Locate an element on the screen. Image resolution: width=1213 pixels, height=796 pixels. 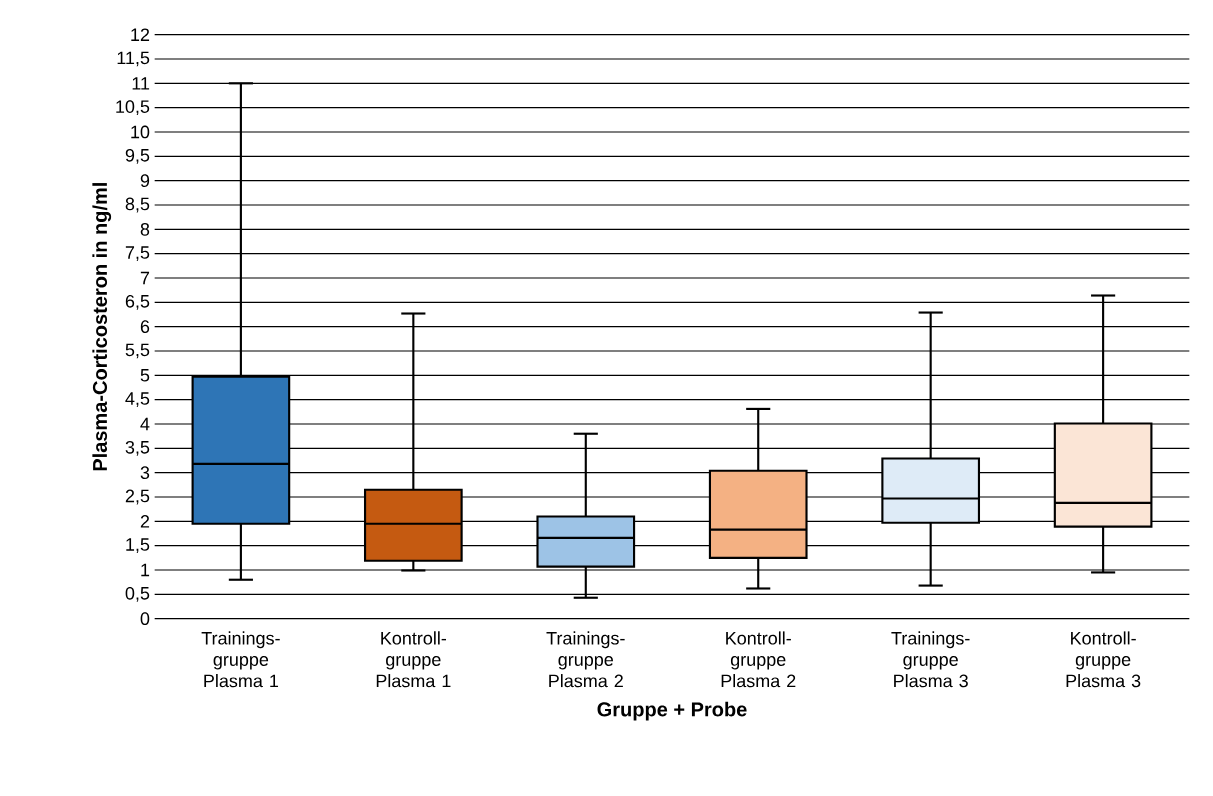
y-tick-label: 8,5 is located at coordinates (137, 205).